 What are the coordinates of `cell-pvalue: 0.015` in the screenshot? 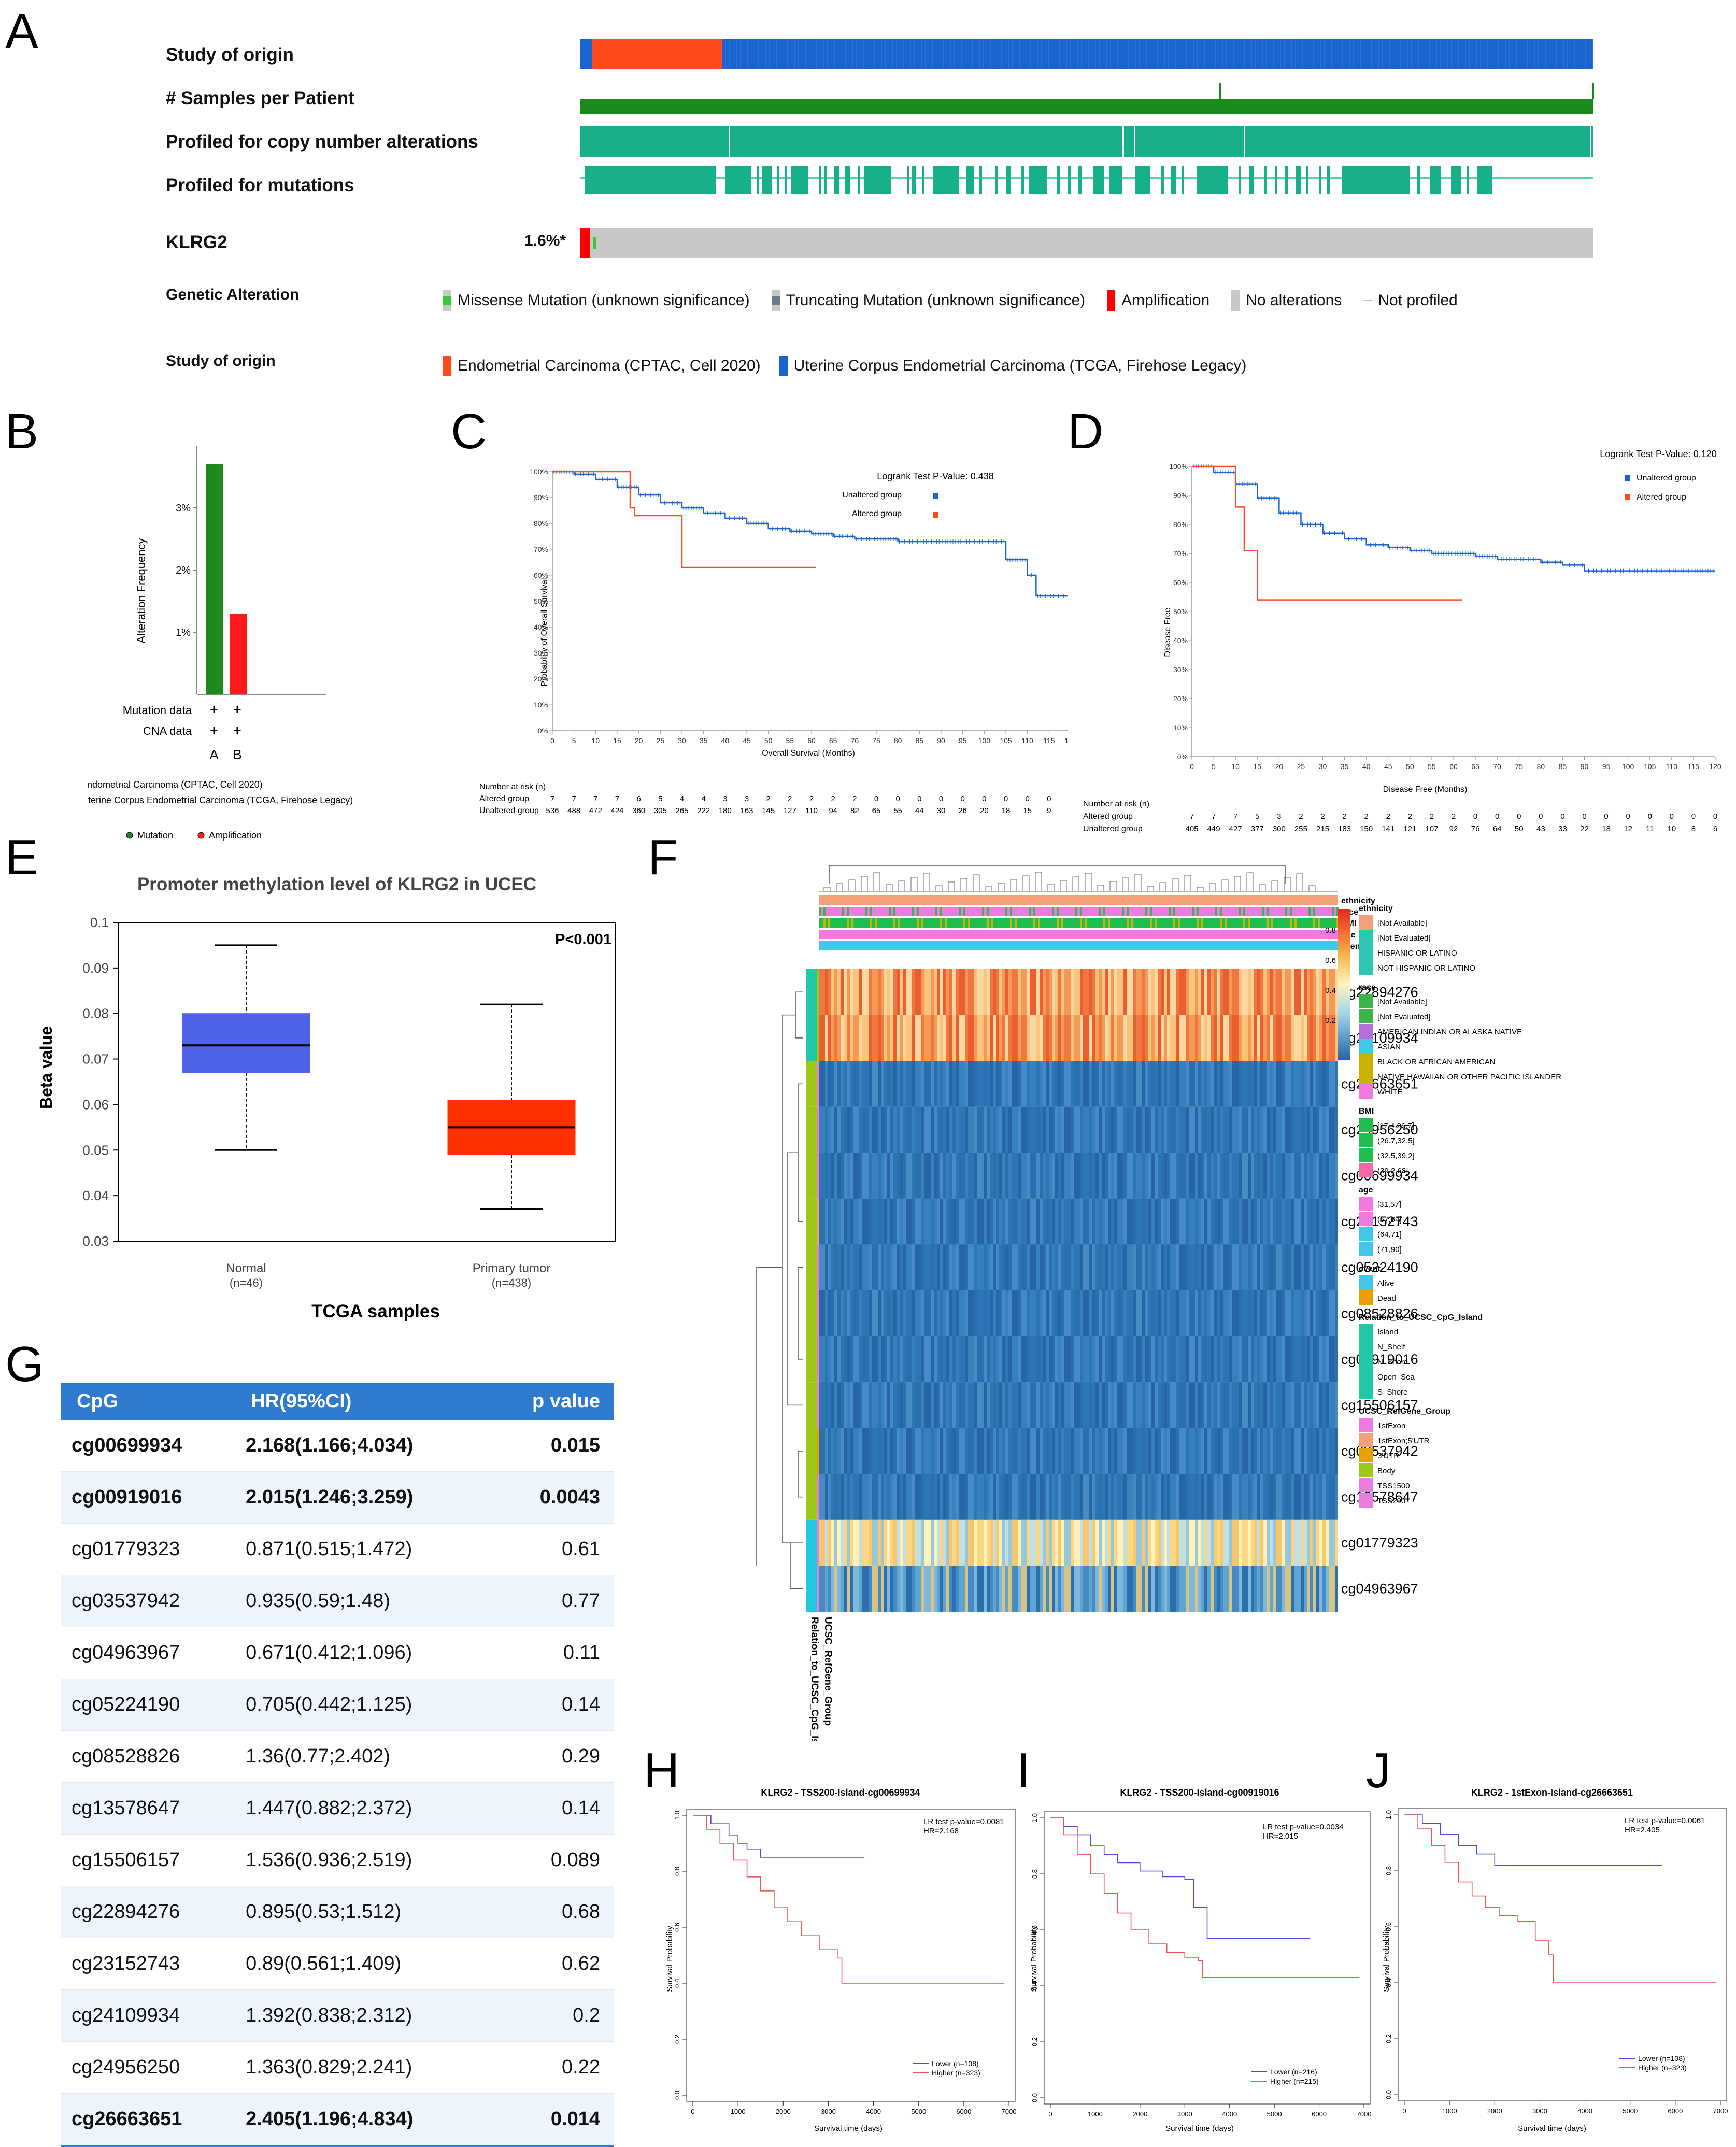 It's located at (549, 1446).